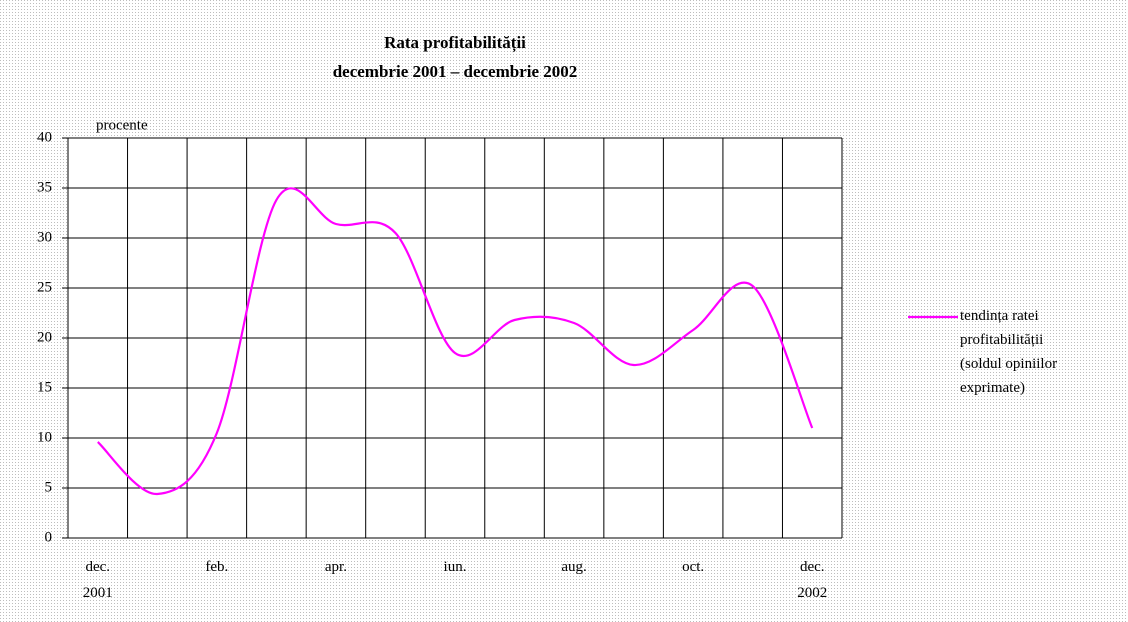  I want to click on x-tick-label: oct., so click(693, 567).